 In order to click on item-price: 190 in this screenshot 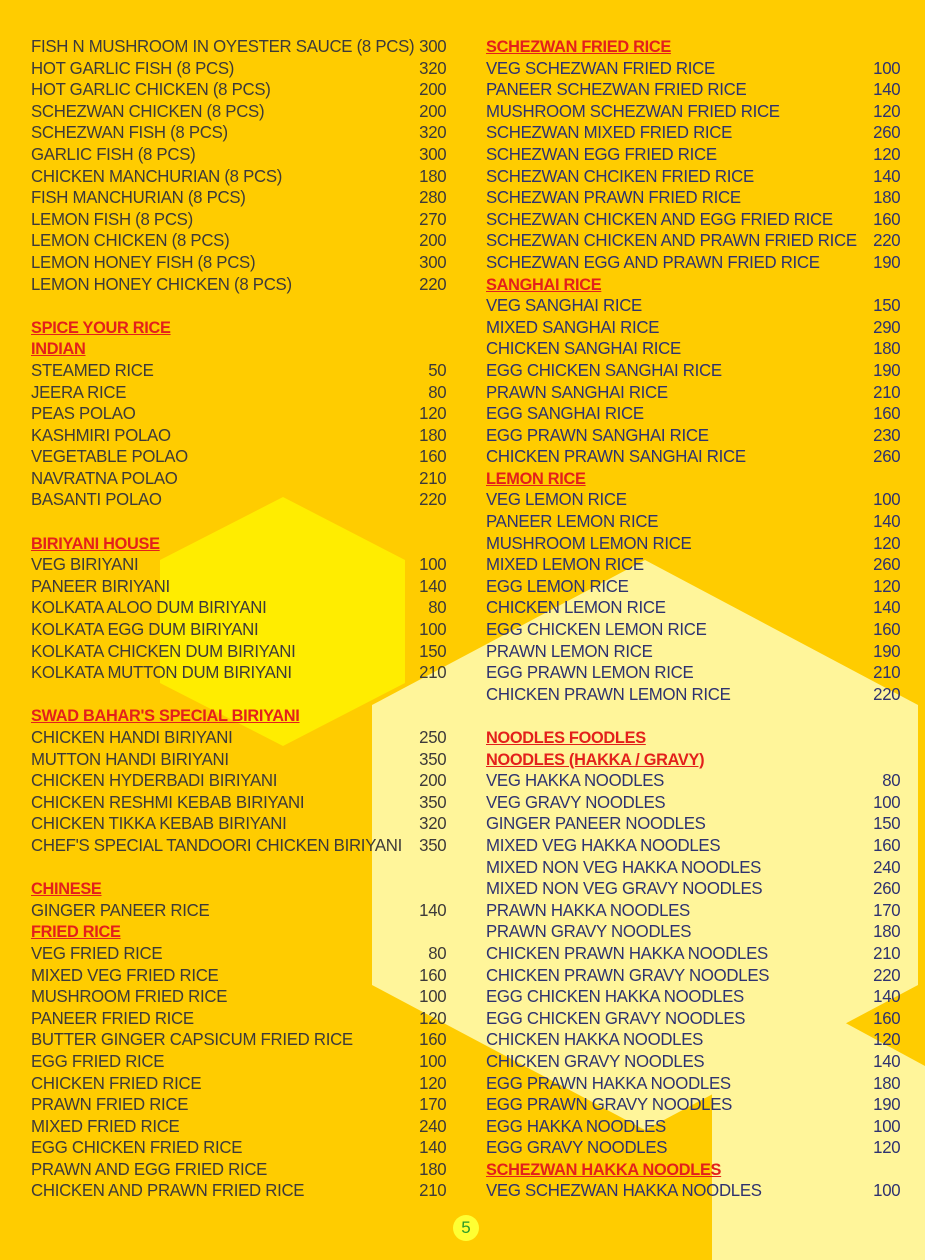, I will do `click(887, 1104)`.